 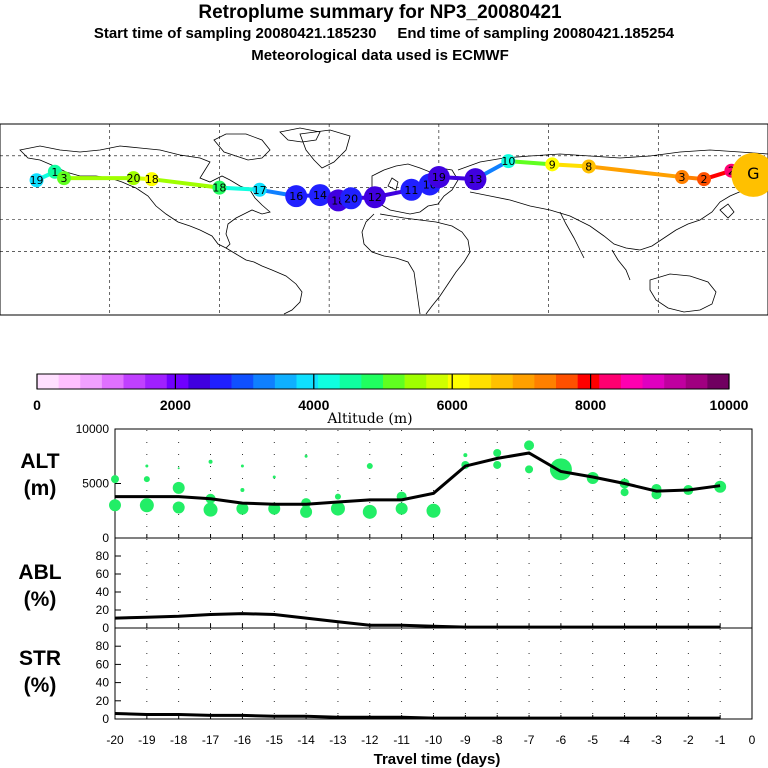 I want to click on chart-title: Retroplume summary for NP3_20080421, so click(x=380, y=12).